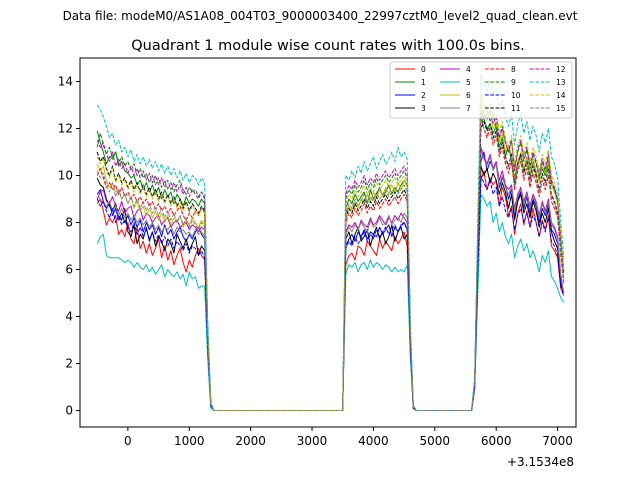 The image size is (640, 480). I want to click on x-tick-label: 6000, so click(496, 441).